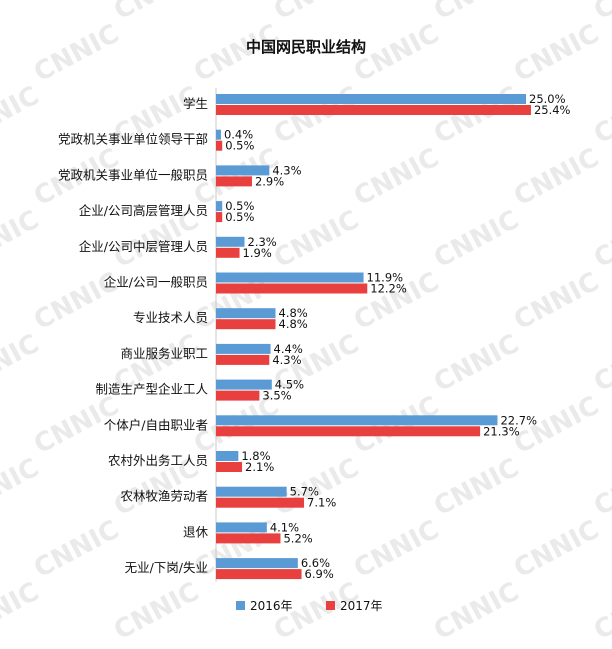 The width and height of the screenshot is (612, 649). I want to click on category-group: 农村外出务工人员 1.8%2.1%, so click(191, 461).